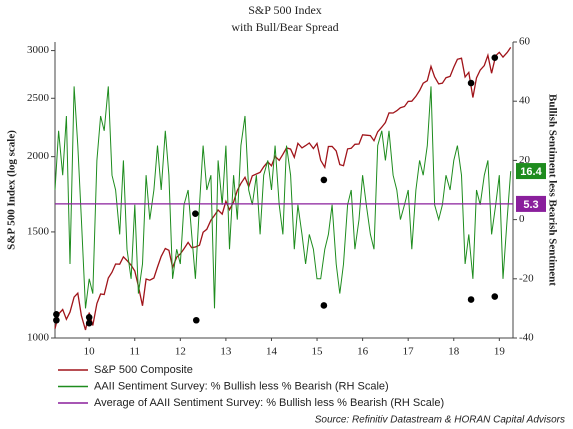  I want to click on y2-tick-label: 40, so click(525, 101).